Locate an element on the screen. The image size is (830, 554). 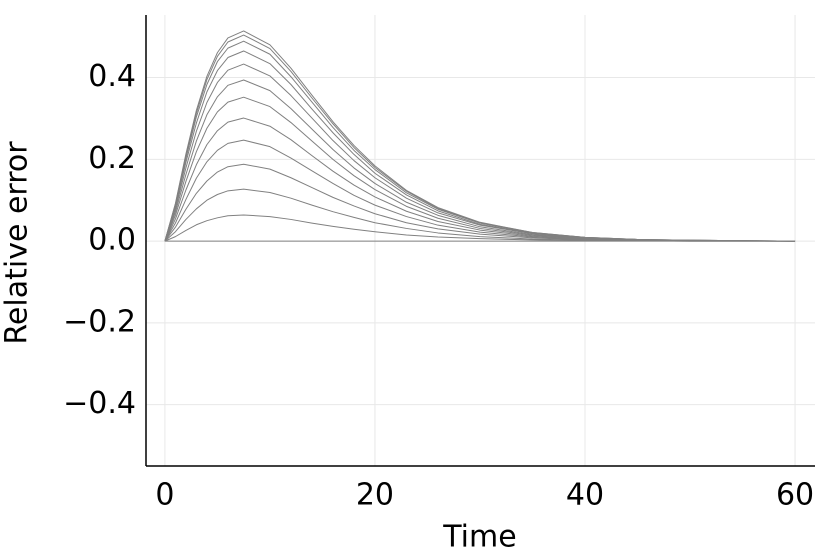
y-tick-label: −0.4 is located at coordinates (99, 403).